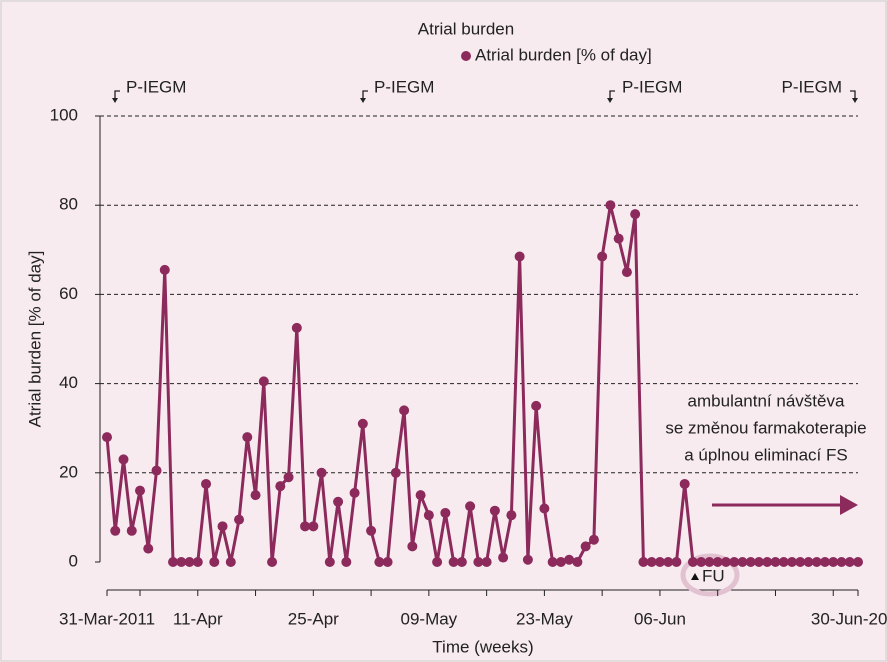  I want to click on y-tick-label: 40, so click(68, 382).